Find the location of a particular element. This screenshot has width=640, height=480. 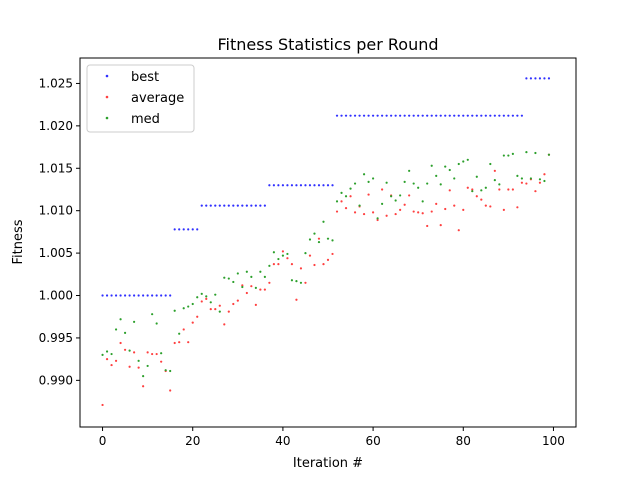

legend-marker-average is located at coordinates (107, 97).